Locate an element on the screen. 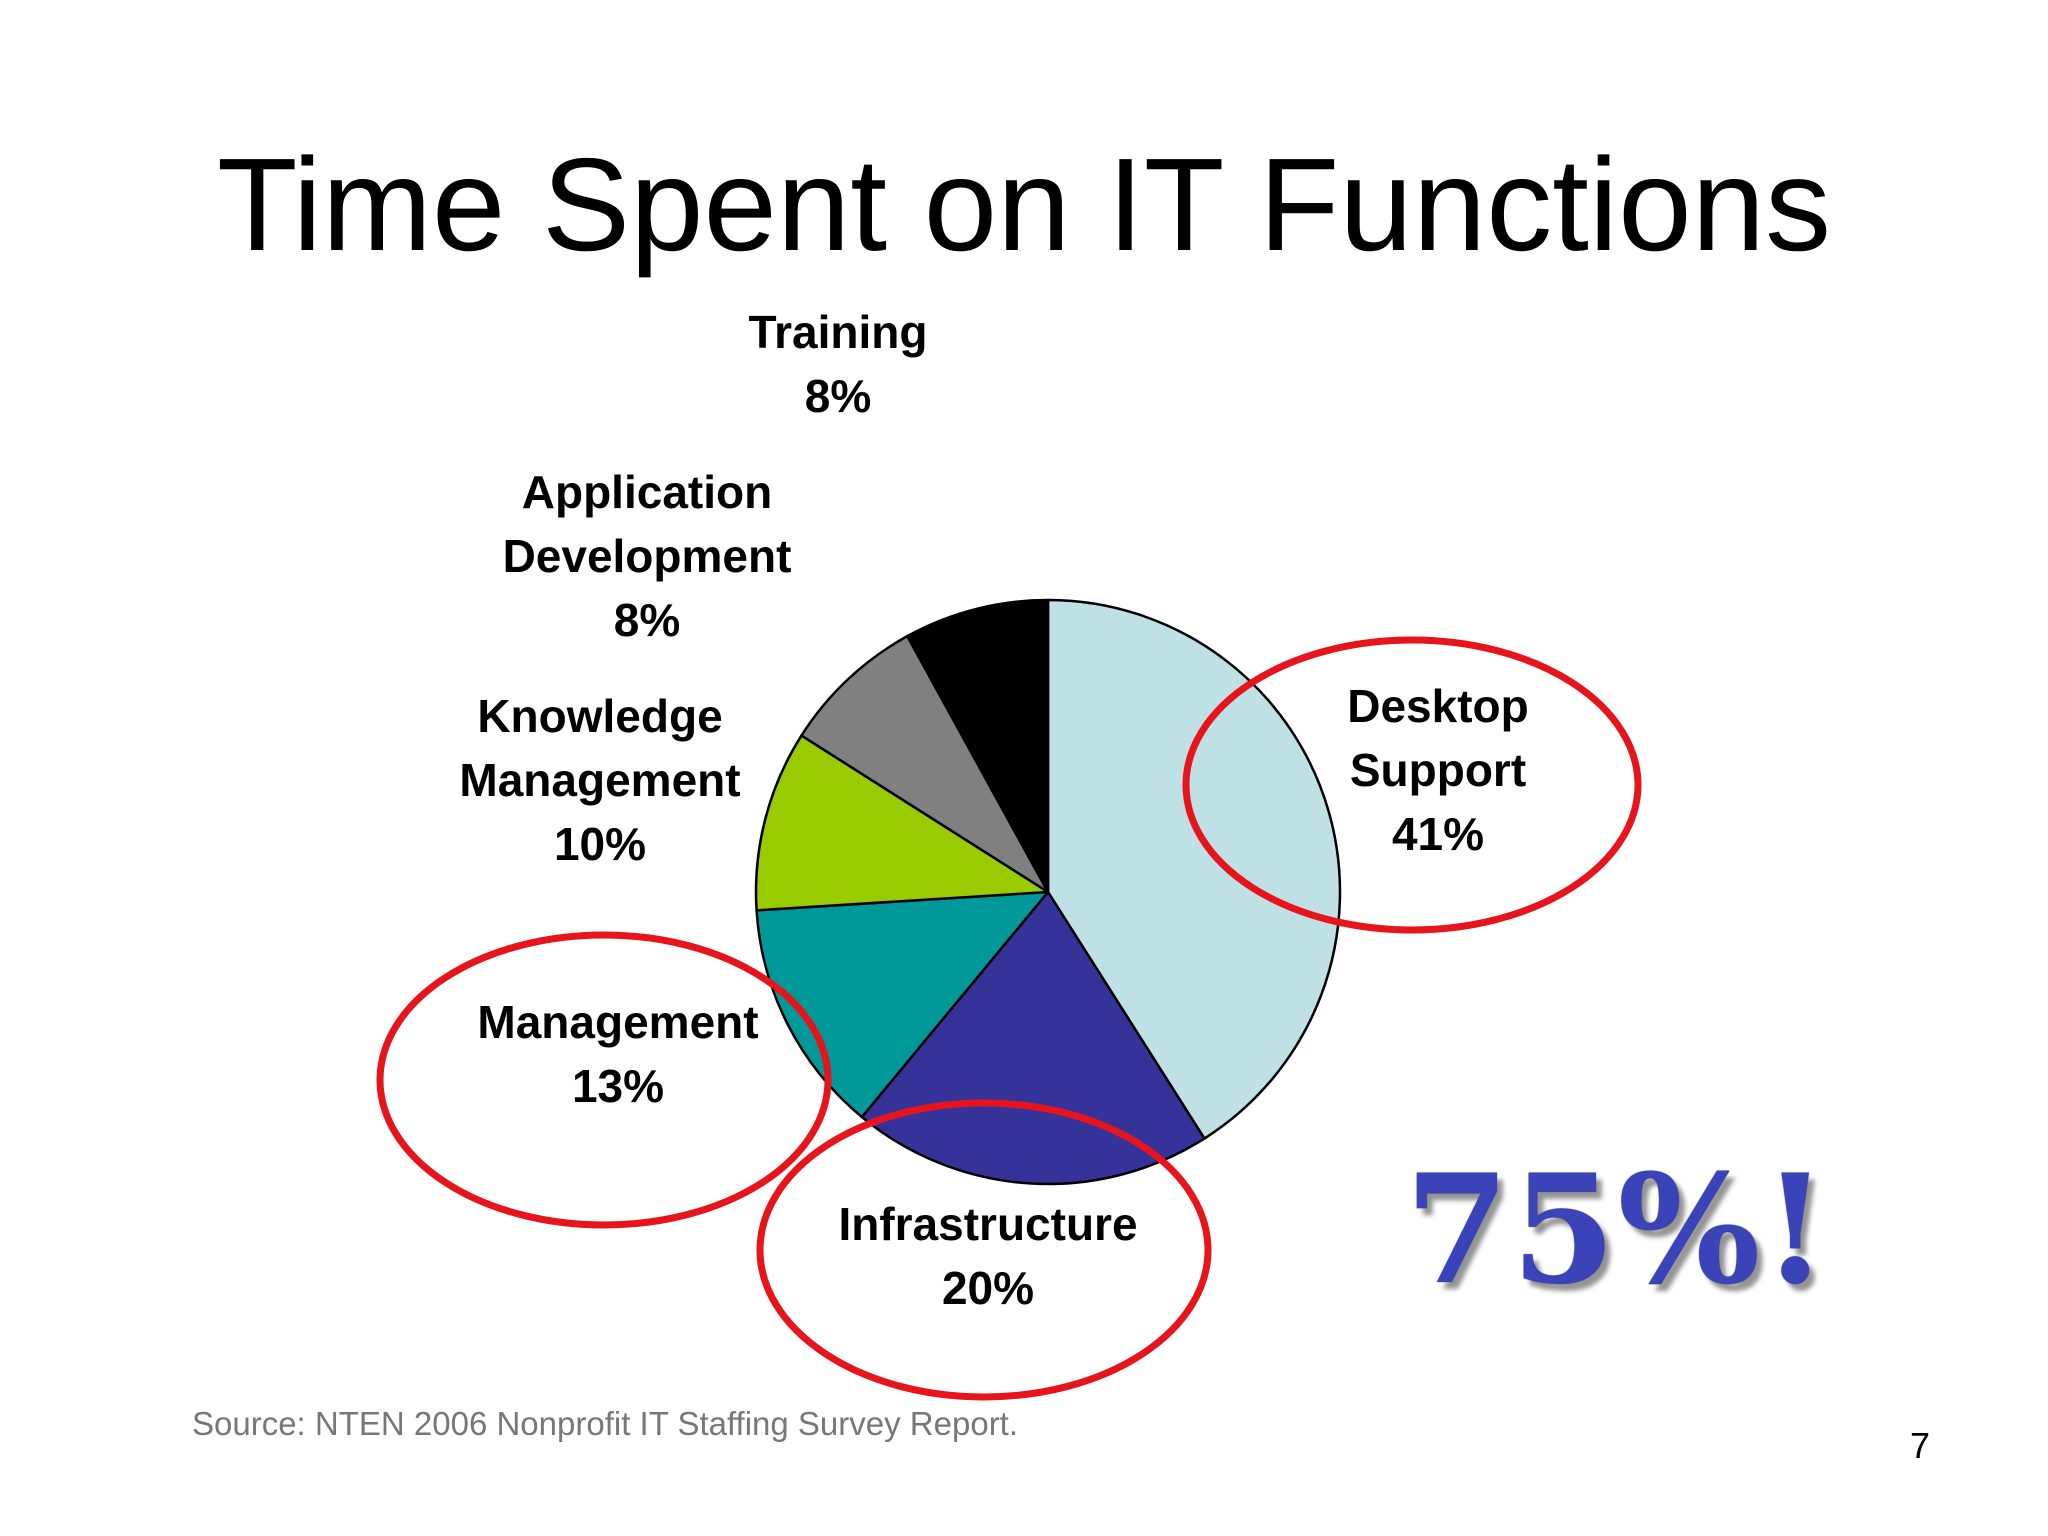 The image size is (2048, 1536). slice-label-line: Support is located at coordinates (1438, 770).